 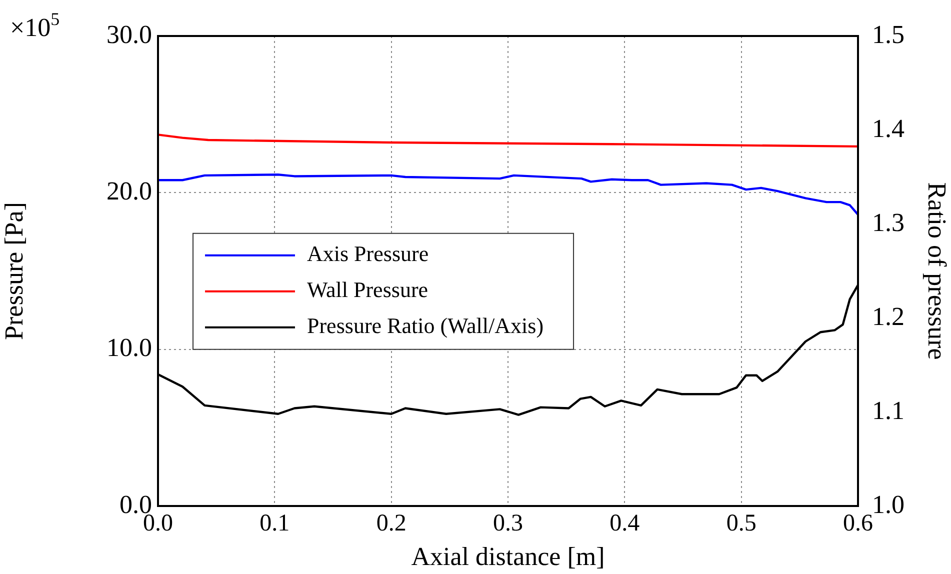 I want to click on y2-tick-label: 1.5, so click(x=888, y=34).